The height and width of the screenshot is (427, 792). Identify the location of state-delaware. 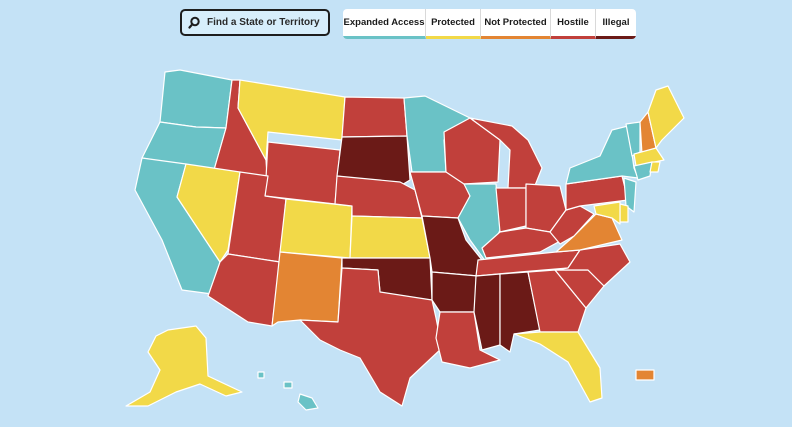
(624, 213).